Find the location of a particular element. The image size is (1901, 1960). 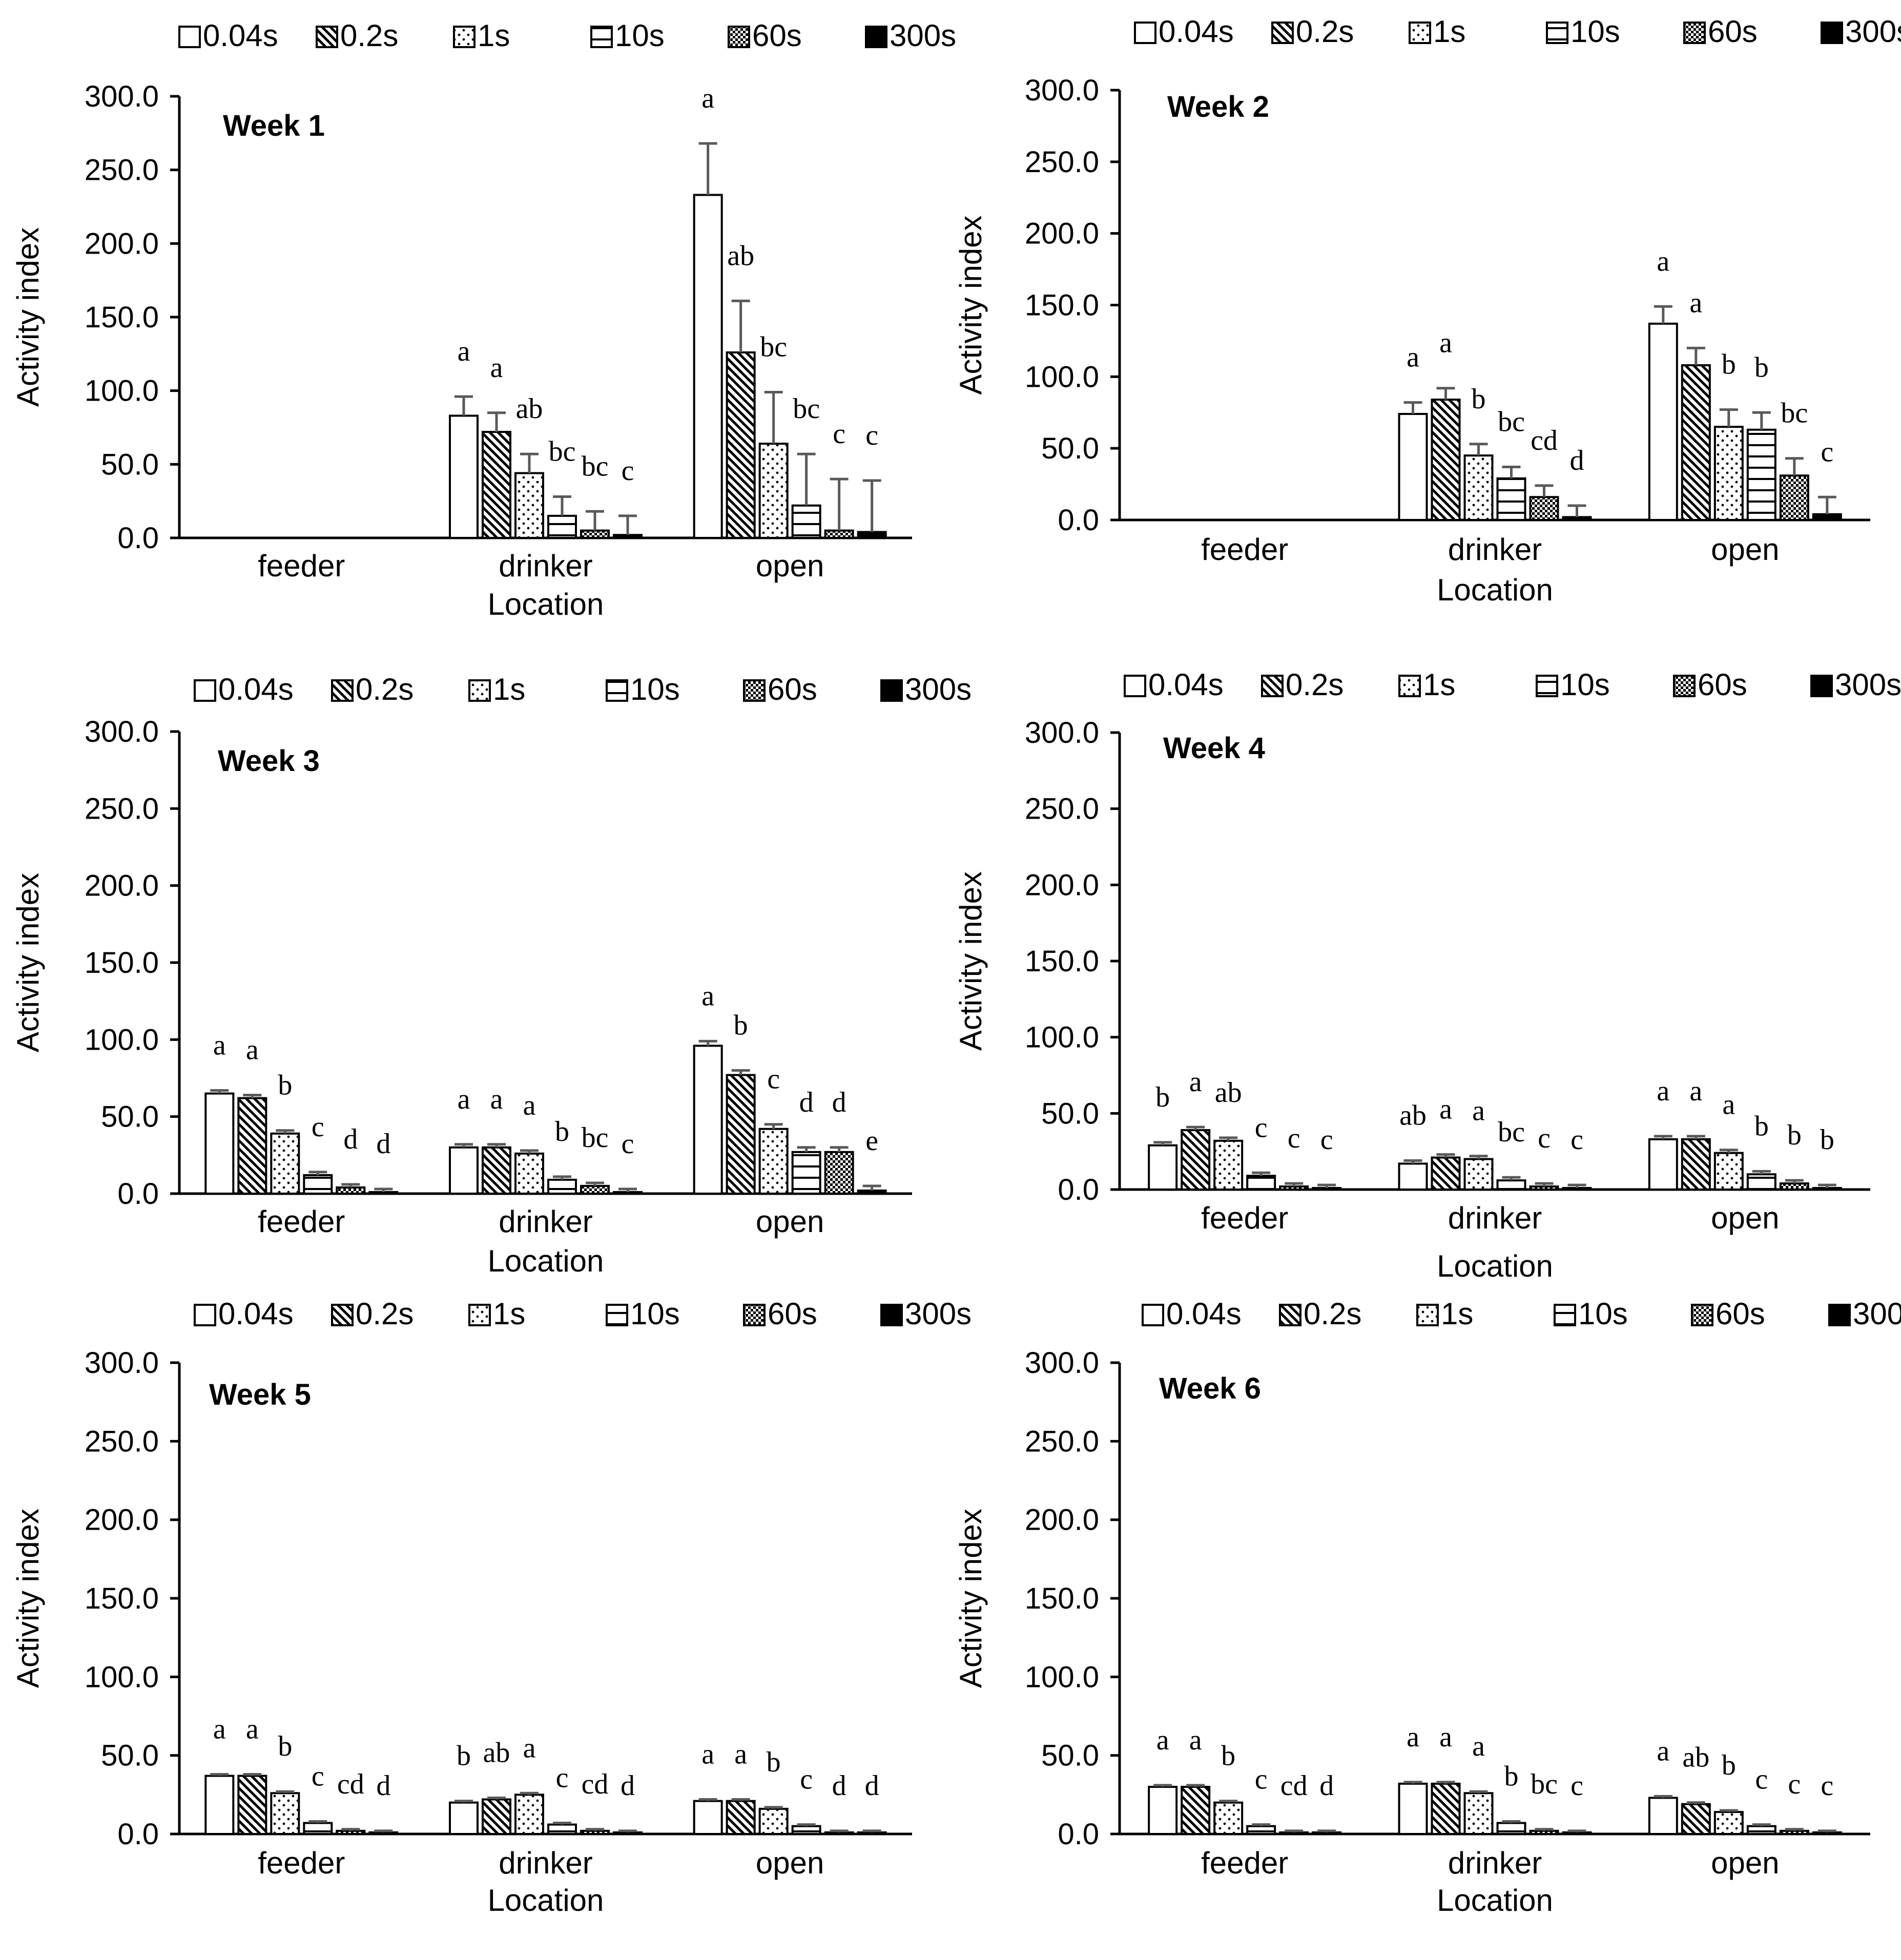

y-tick-label: 100.0 is located at coordinates (122, 391).